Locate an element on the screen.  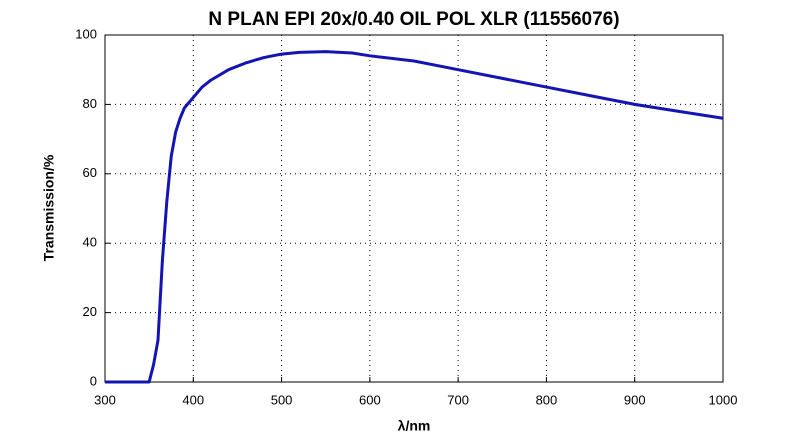
y-tick-label: 80 is located at coordinates (90, 103).